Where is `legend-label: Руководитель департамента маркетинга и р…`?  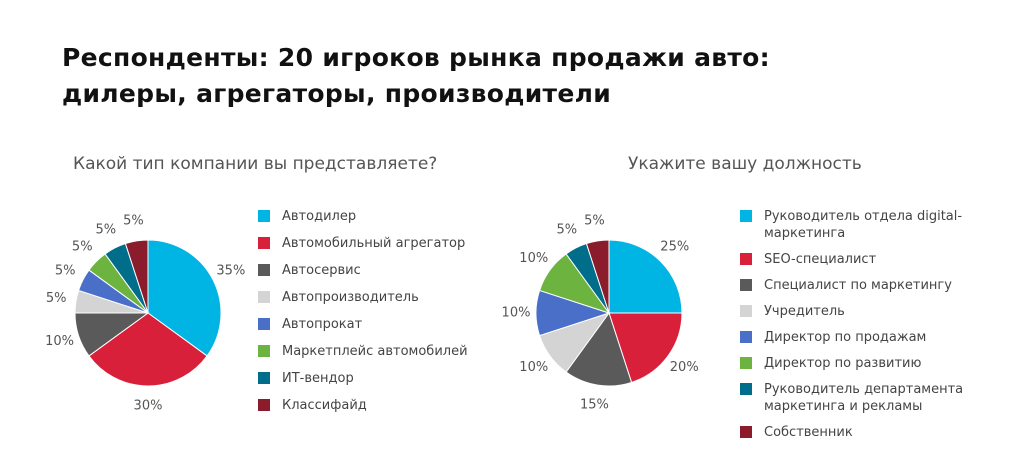
legend-label: Руководитель департамента маркетинга и р… is located at coordinates (864, 398).